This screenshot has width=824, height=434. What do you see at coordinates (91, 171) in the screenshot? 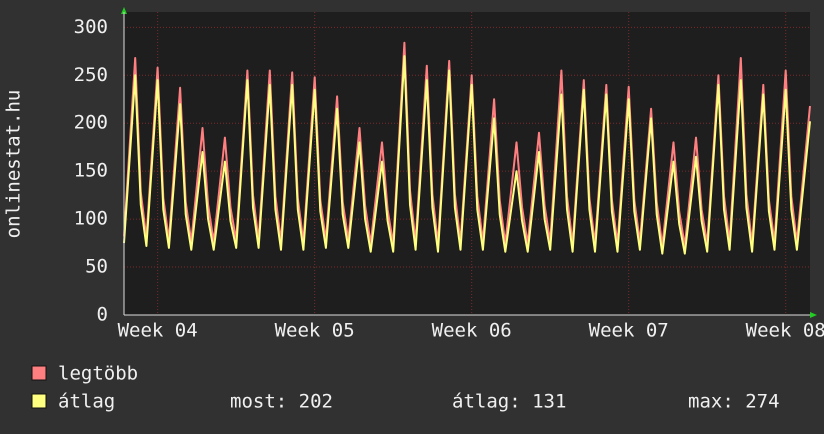
I see `y-tick-label: 150` at bounding box center [91, 171].